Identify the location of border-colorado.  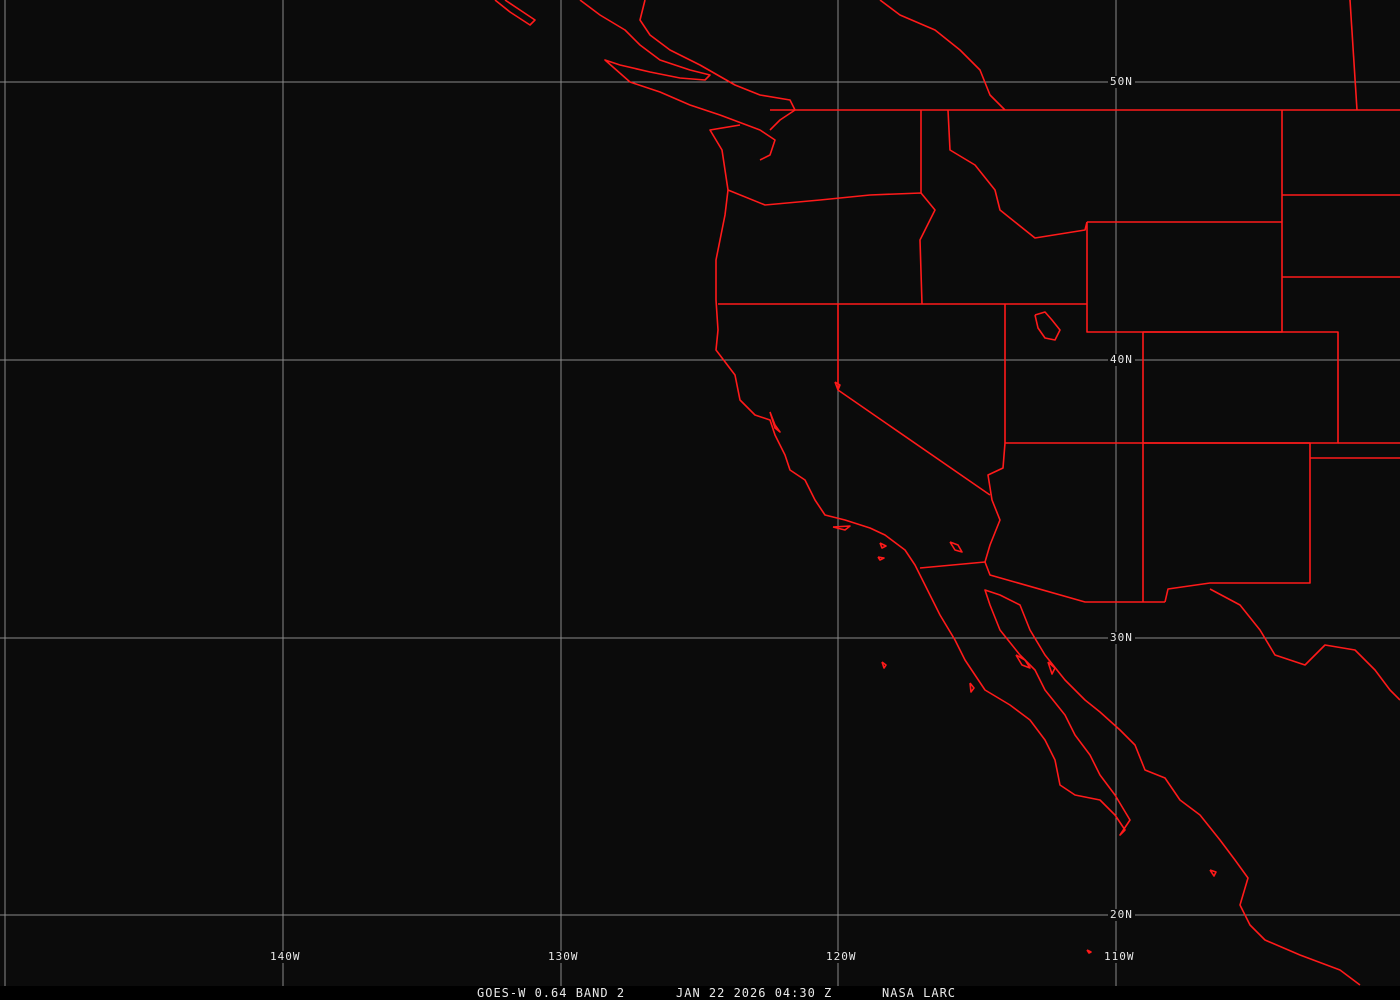
(1241, 387).